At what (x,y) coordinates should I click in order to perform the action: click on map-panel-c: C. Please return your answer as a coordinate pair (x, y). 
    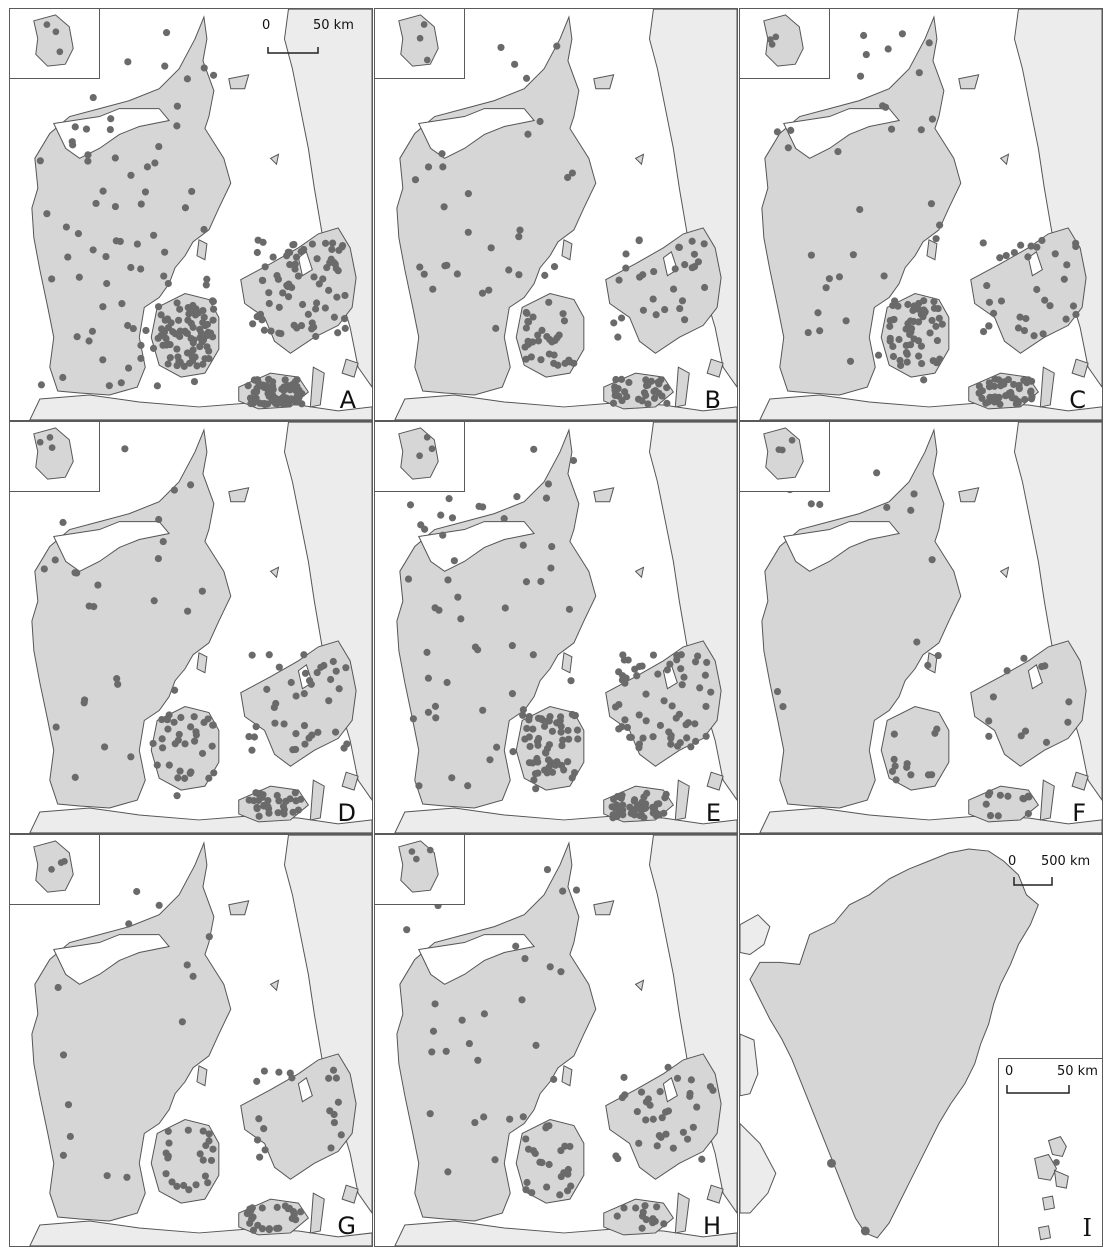
    Looking at the image, I should click on (921, 214).